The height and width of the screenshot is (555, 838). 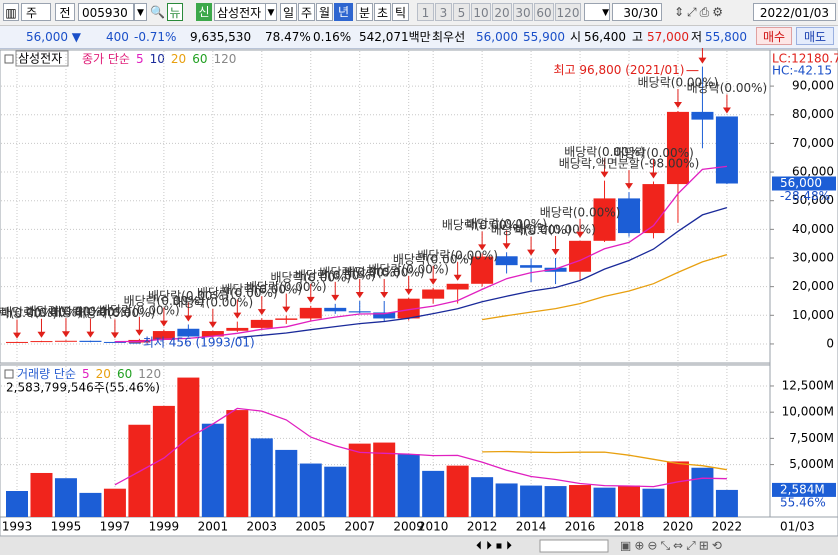 What do you see at coordinates (805, 59) in the screenshot?
I see `lc-label: LC:12180.70` at bounding box center [805, 59].